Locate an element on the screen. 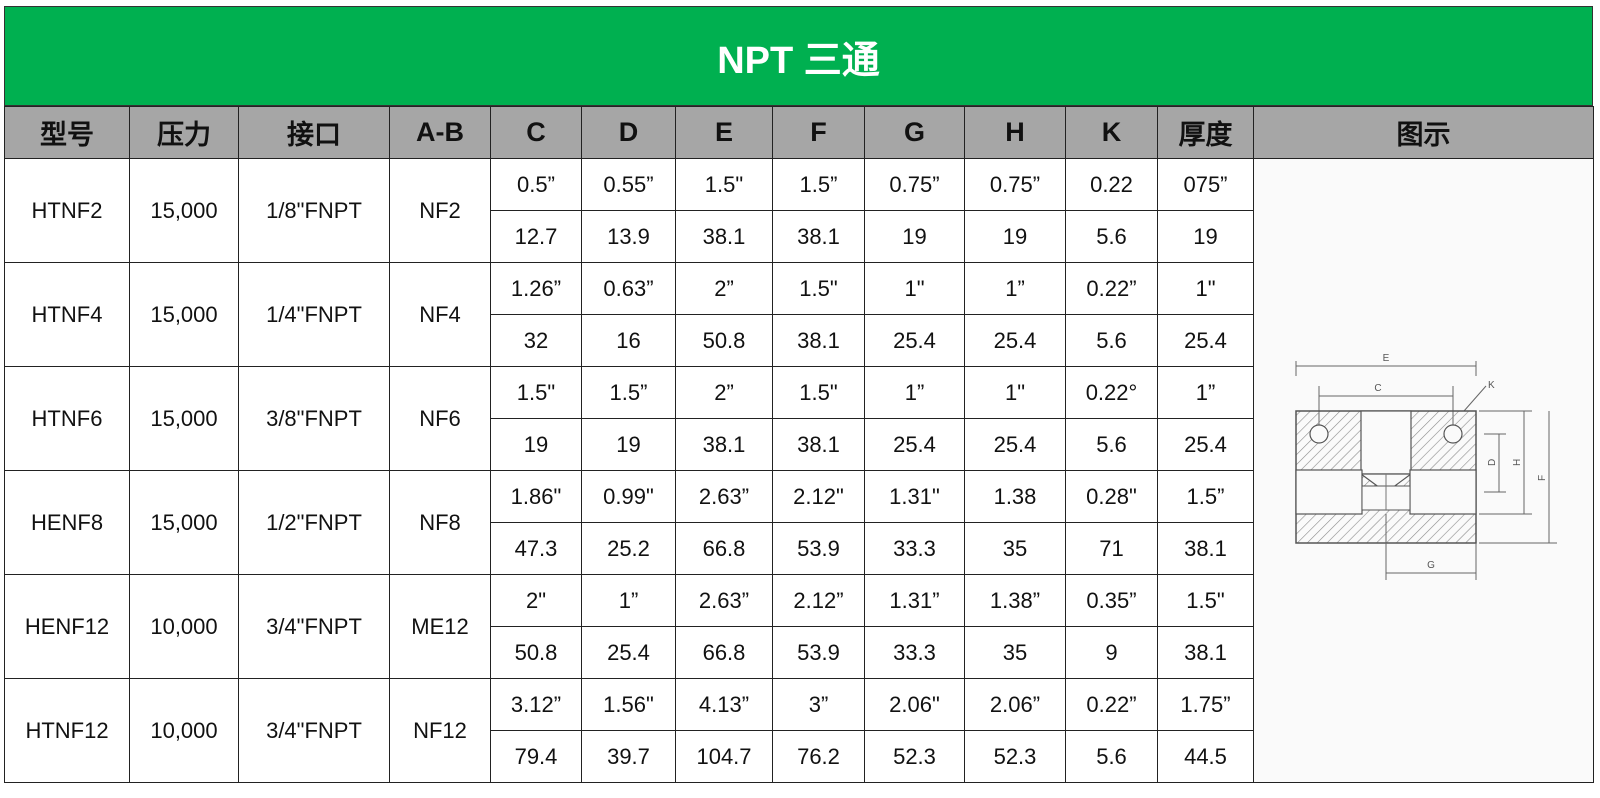 The width and height of the screenshot is (1600, 798). inch-value-e: 2.63” is located at coordinates (724, 600).